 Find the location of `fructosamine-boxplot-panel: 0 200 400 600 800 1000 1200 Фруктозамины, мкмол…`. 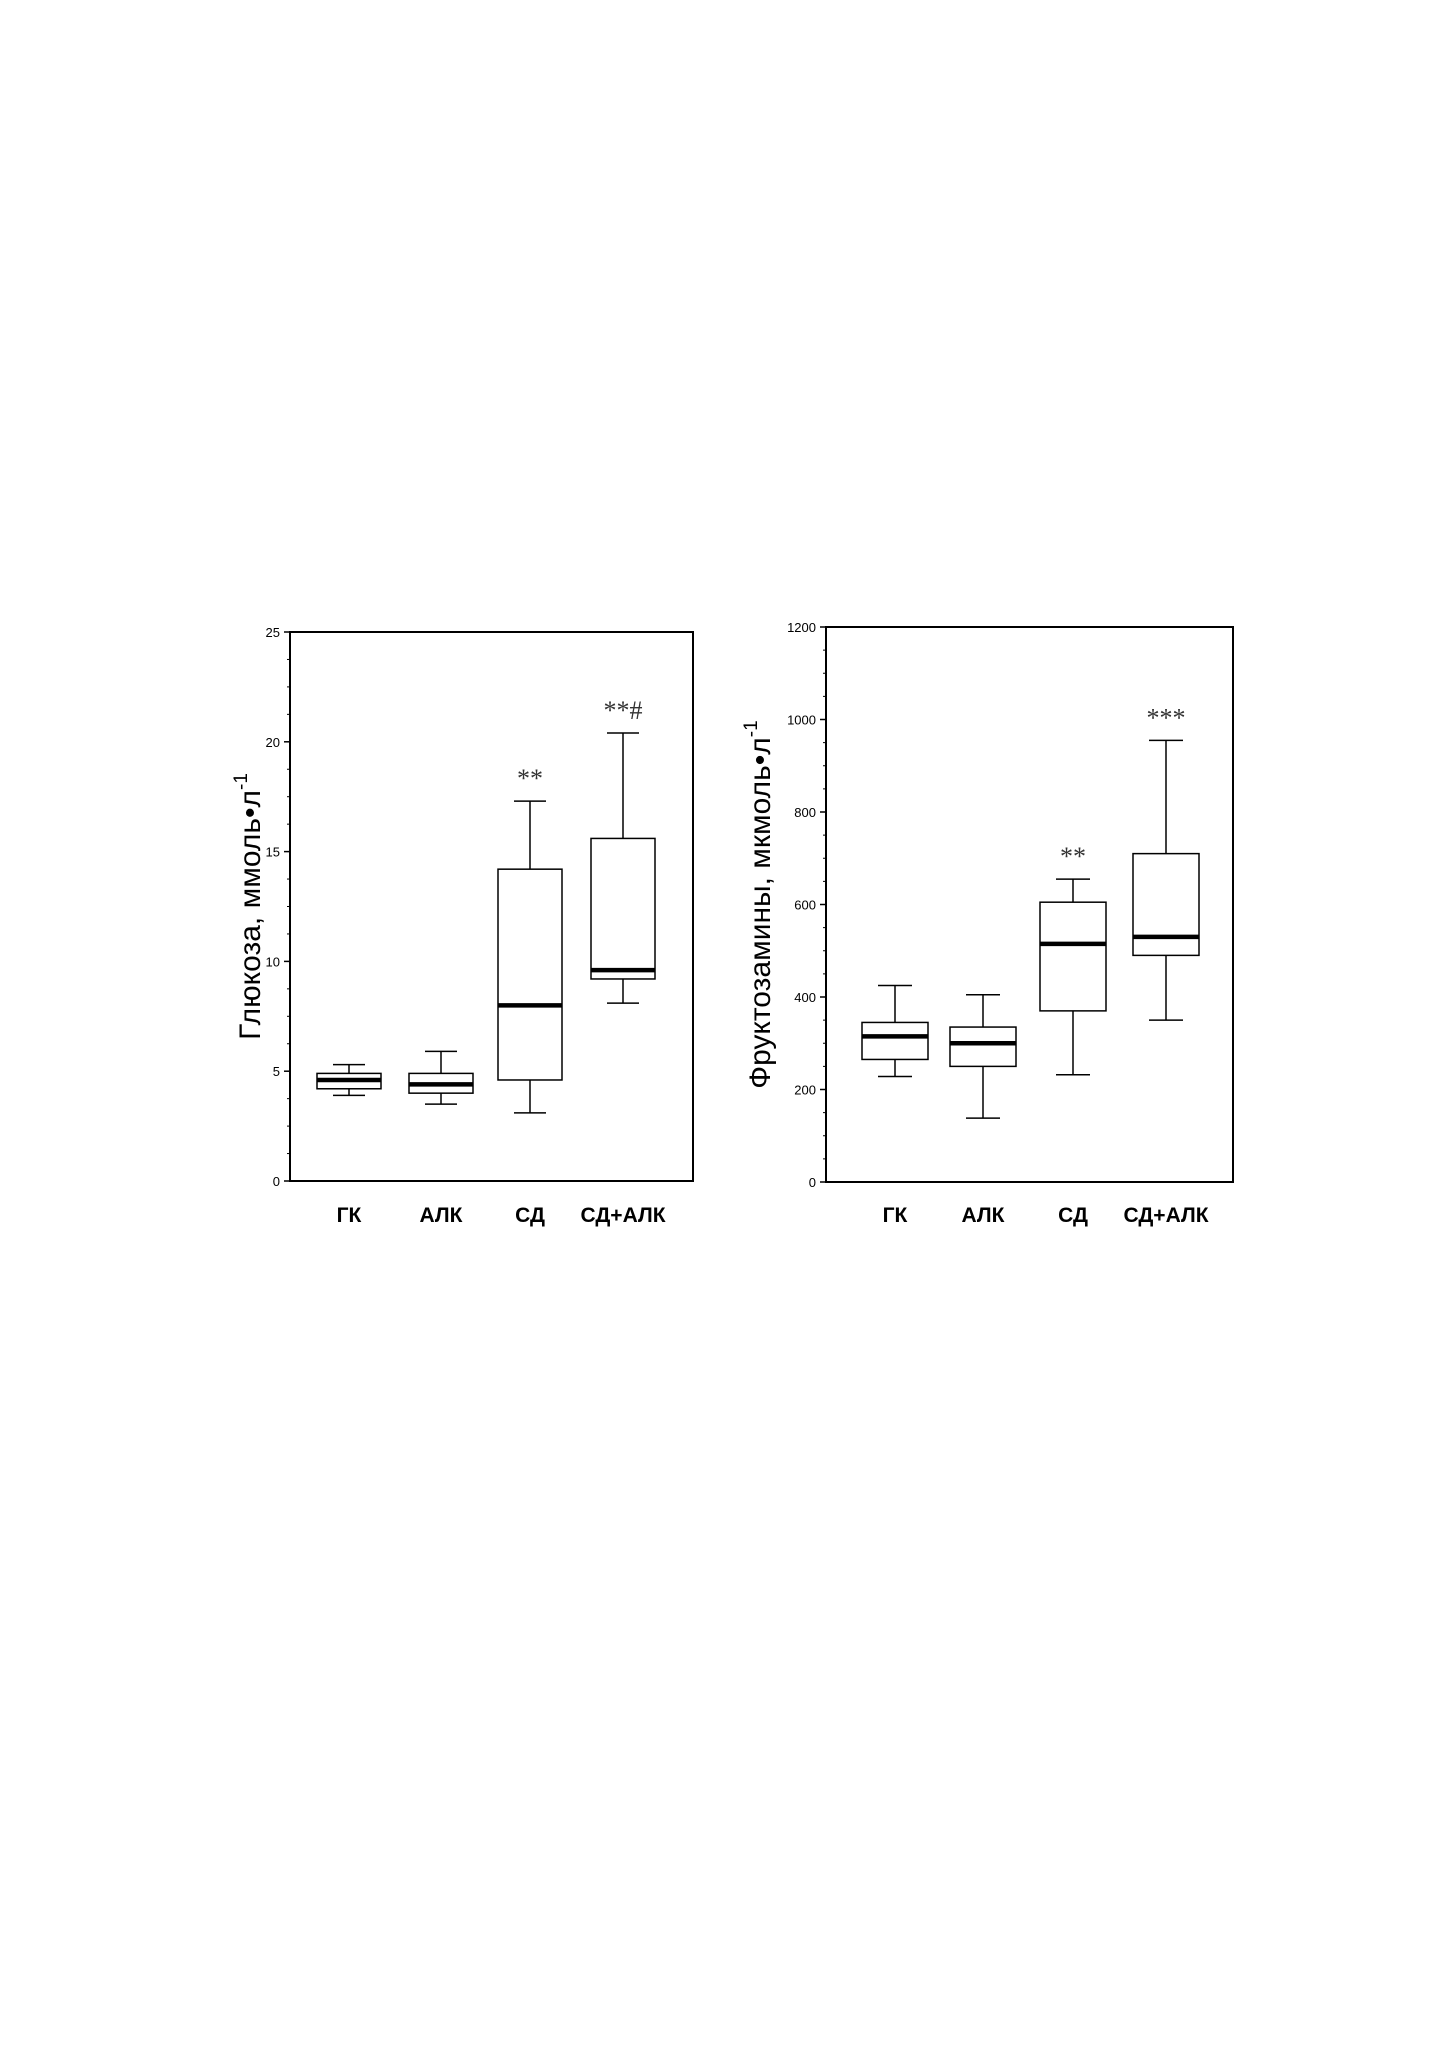

fructosamine-boxplot-panel: 0 200 400 600 800 1000 1200 Фруктозамины, мкмол… is located at coordinates (987, 923).